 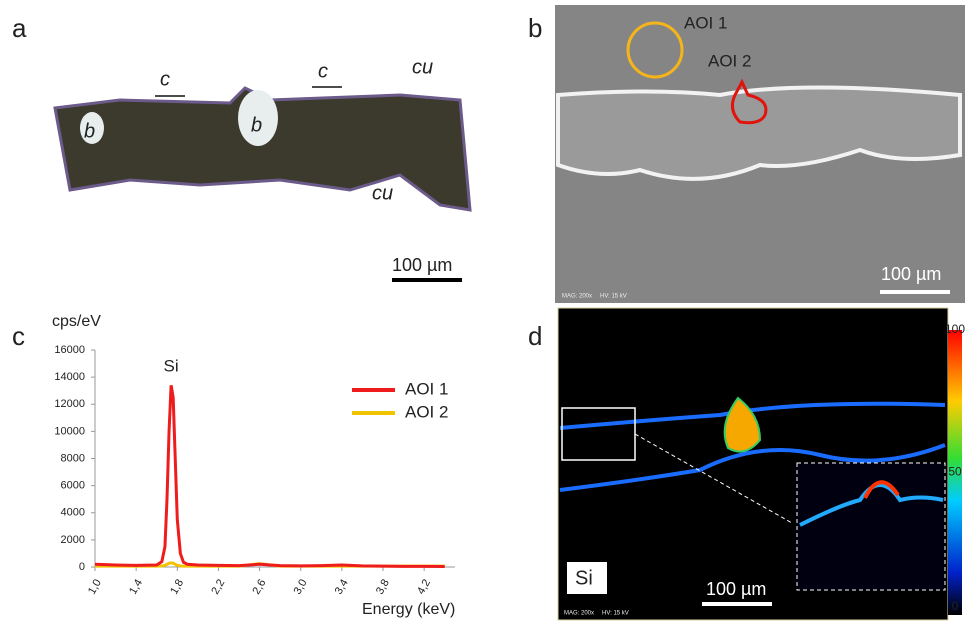 What do you see at coordinates (408, 609) in the screenshot?
I see `x-axis-label: Energy (keV)` at bounding box center [408, 609].